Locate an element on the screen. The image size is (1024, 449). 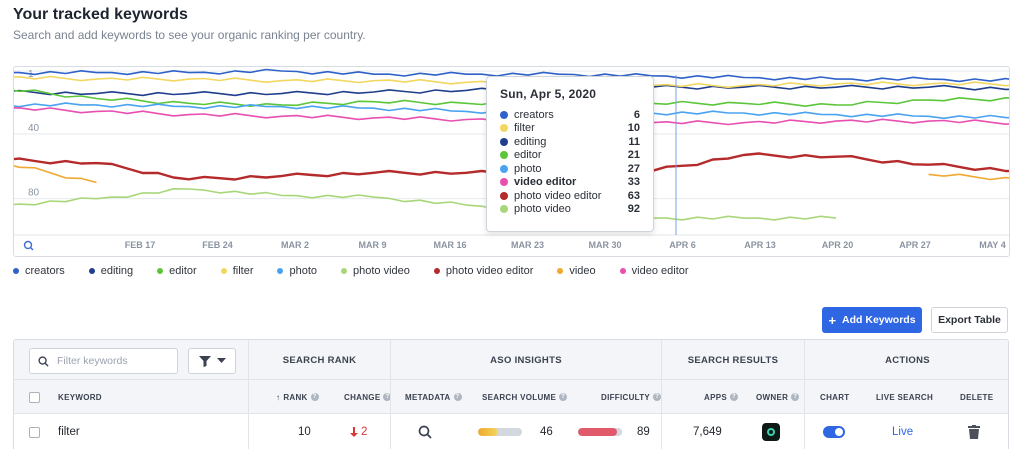
legend-label: creators is located at coordinates (45, 271).